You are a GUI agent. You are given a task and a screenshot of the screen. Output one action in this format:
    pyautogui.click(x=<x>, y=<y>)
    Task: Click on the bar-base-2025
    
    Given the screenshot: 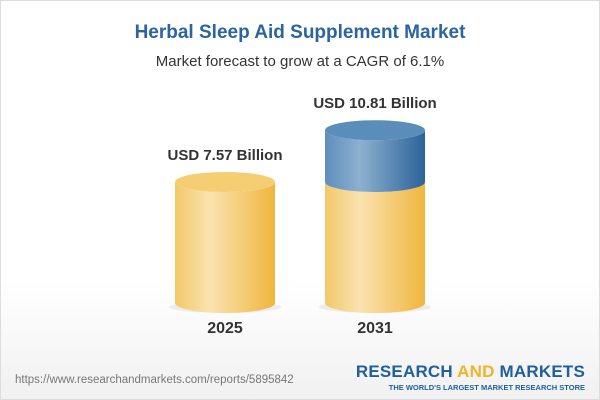 What is the action you would take?
    pyautogui.click(x=225, y=247)
    